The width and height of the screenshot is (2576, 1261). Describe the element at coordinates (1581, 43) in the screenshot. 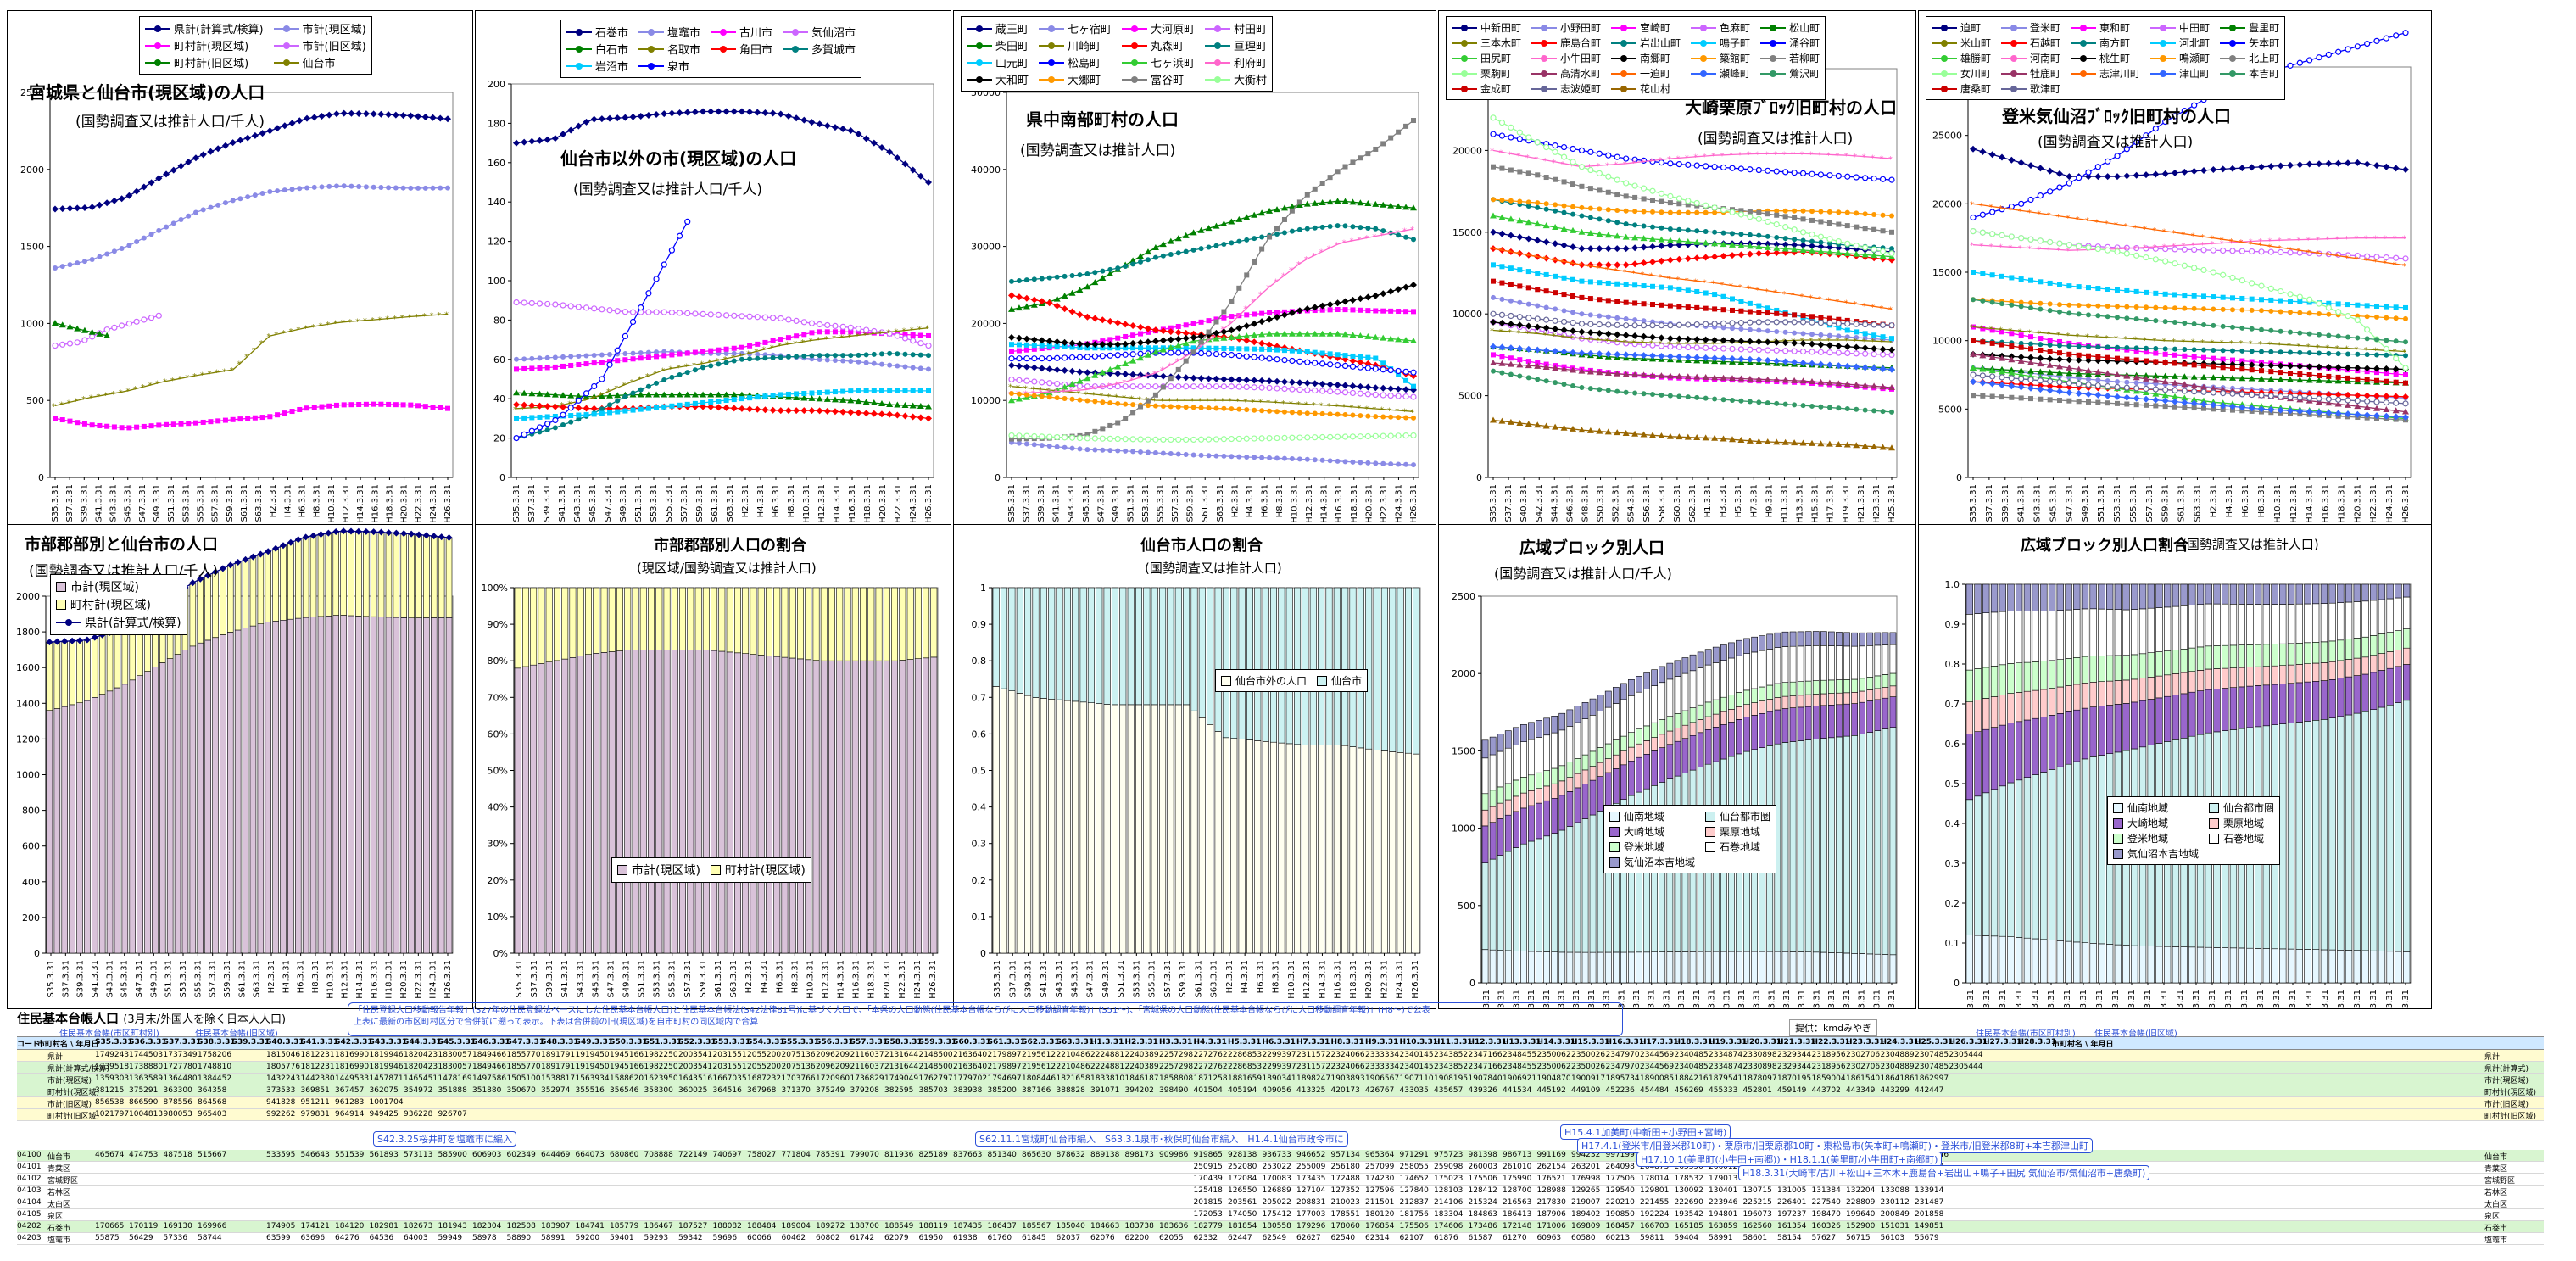

I see `legend-label: 鹿島台町` at that location.